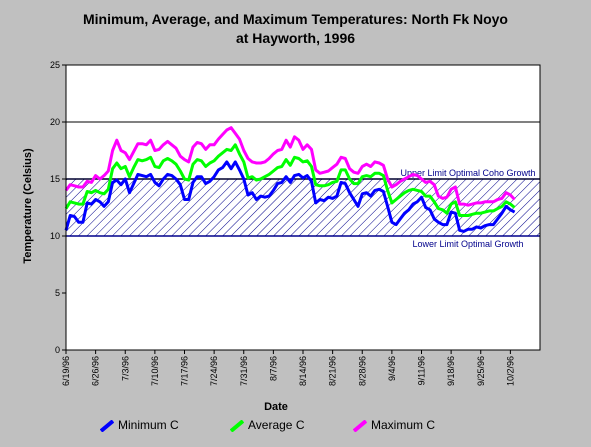  Describe the element at coordinates (403, 425) in the screenshot. I see `legend-label: Maximum C` at that location.